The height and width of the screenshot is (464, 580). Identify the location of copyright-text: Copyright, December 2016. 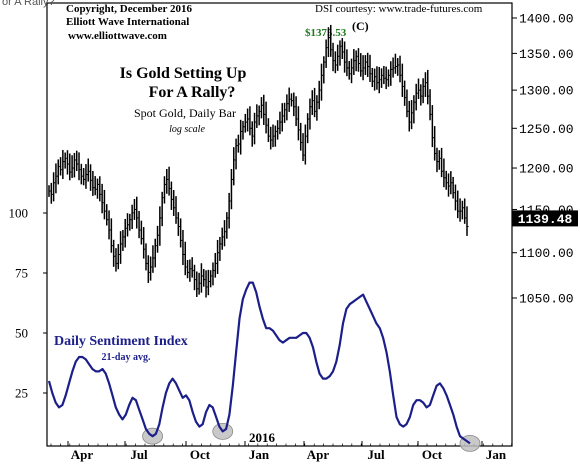
(129, 9).